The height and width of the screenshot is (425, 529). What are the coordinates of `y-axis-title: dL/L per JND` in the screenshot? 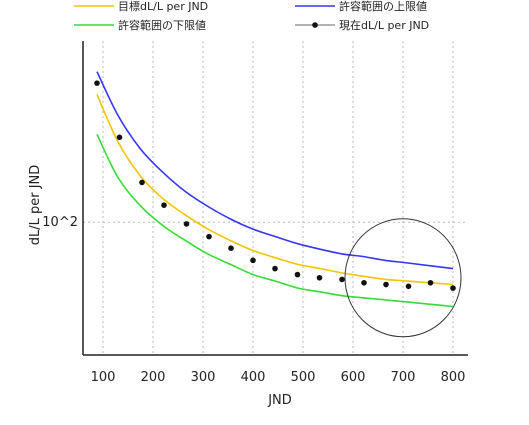 It's located at (35, 205).